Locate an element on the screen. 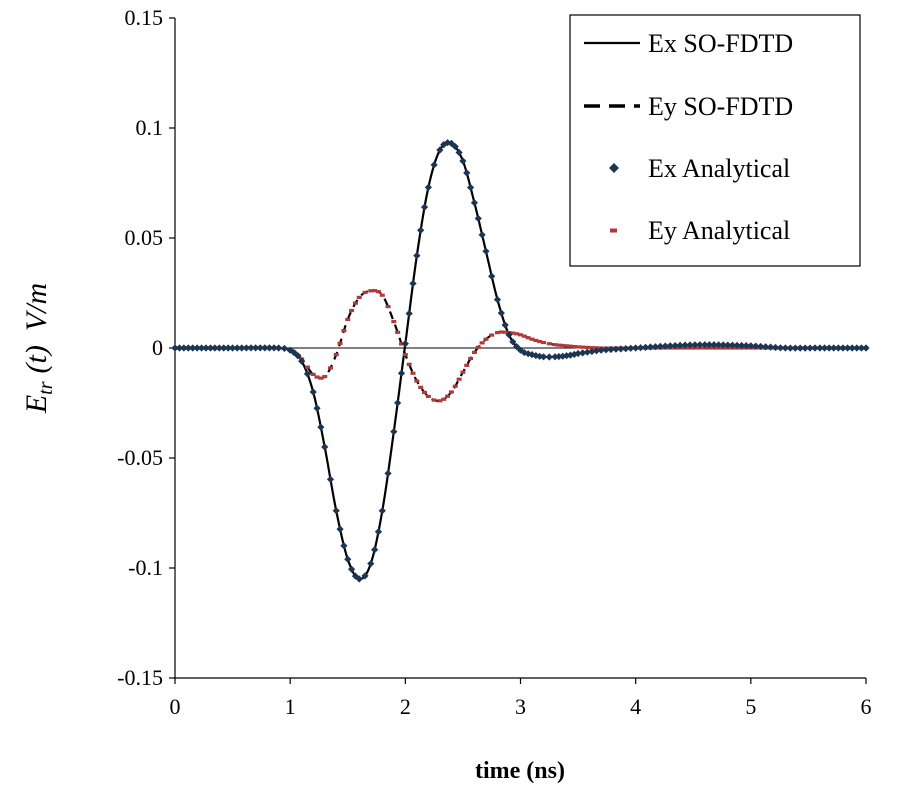 This screenshot has width=900, height=800. x-tick-label: 4 is located at coordinates (635, 706).